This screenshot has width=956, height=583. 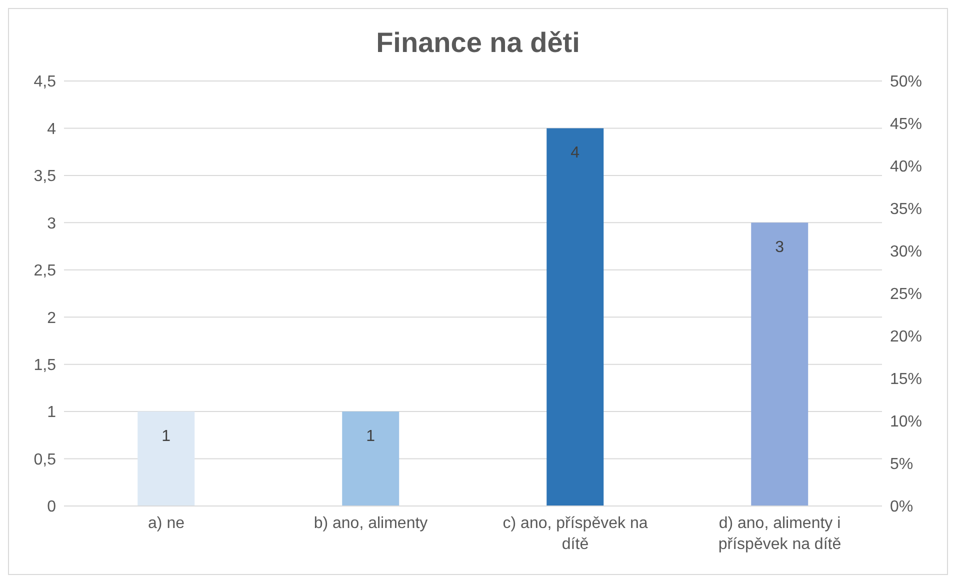 What do you see at coordinates (478, 43) in the screenshot?
I see `chart-title: Finance na děti` at bounding box center [478, 43].